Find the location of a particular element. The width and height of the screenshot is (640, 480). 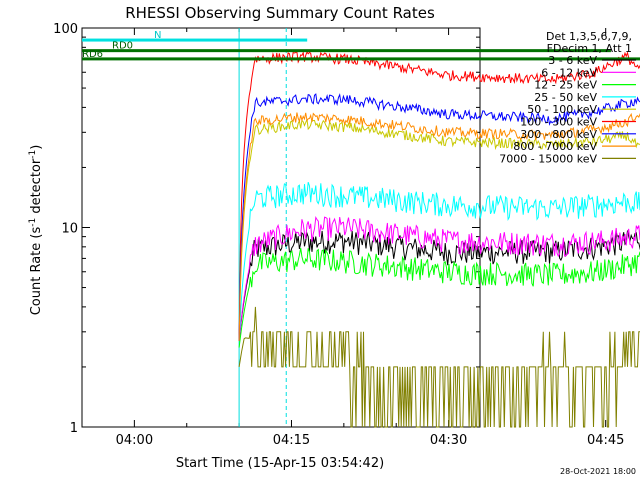

y-tick-labels: 1 10 100 is located at coordinates (65, 229).